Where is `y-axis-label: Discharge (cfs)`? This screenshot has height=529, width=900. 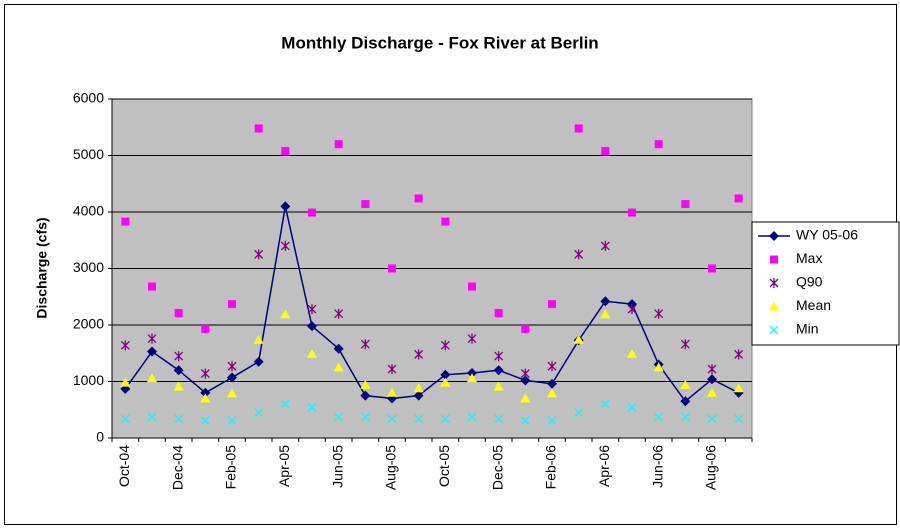
y-axis-label: Discharge (cfs) is located at coordinates (42, 267).